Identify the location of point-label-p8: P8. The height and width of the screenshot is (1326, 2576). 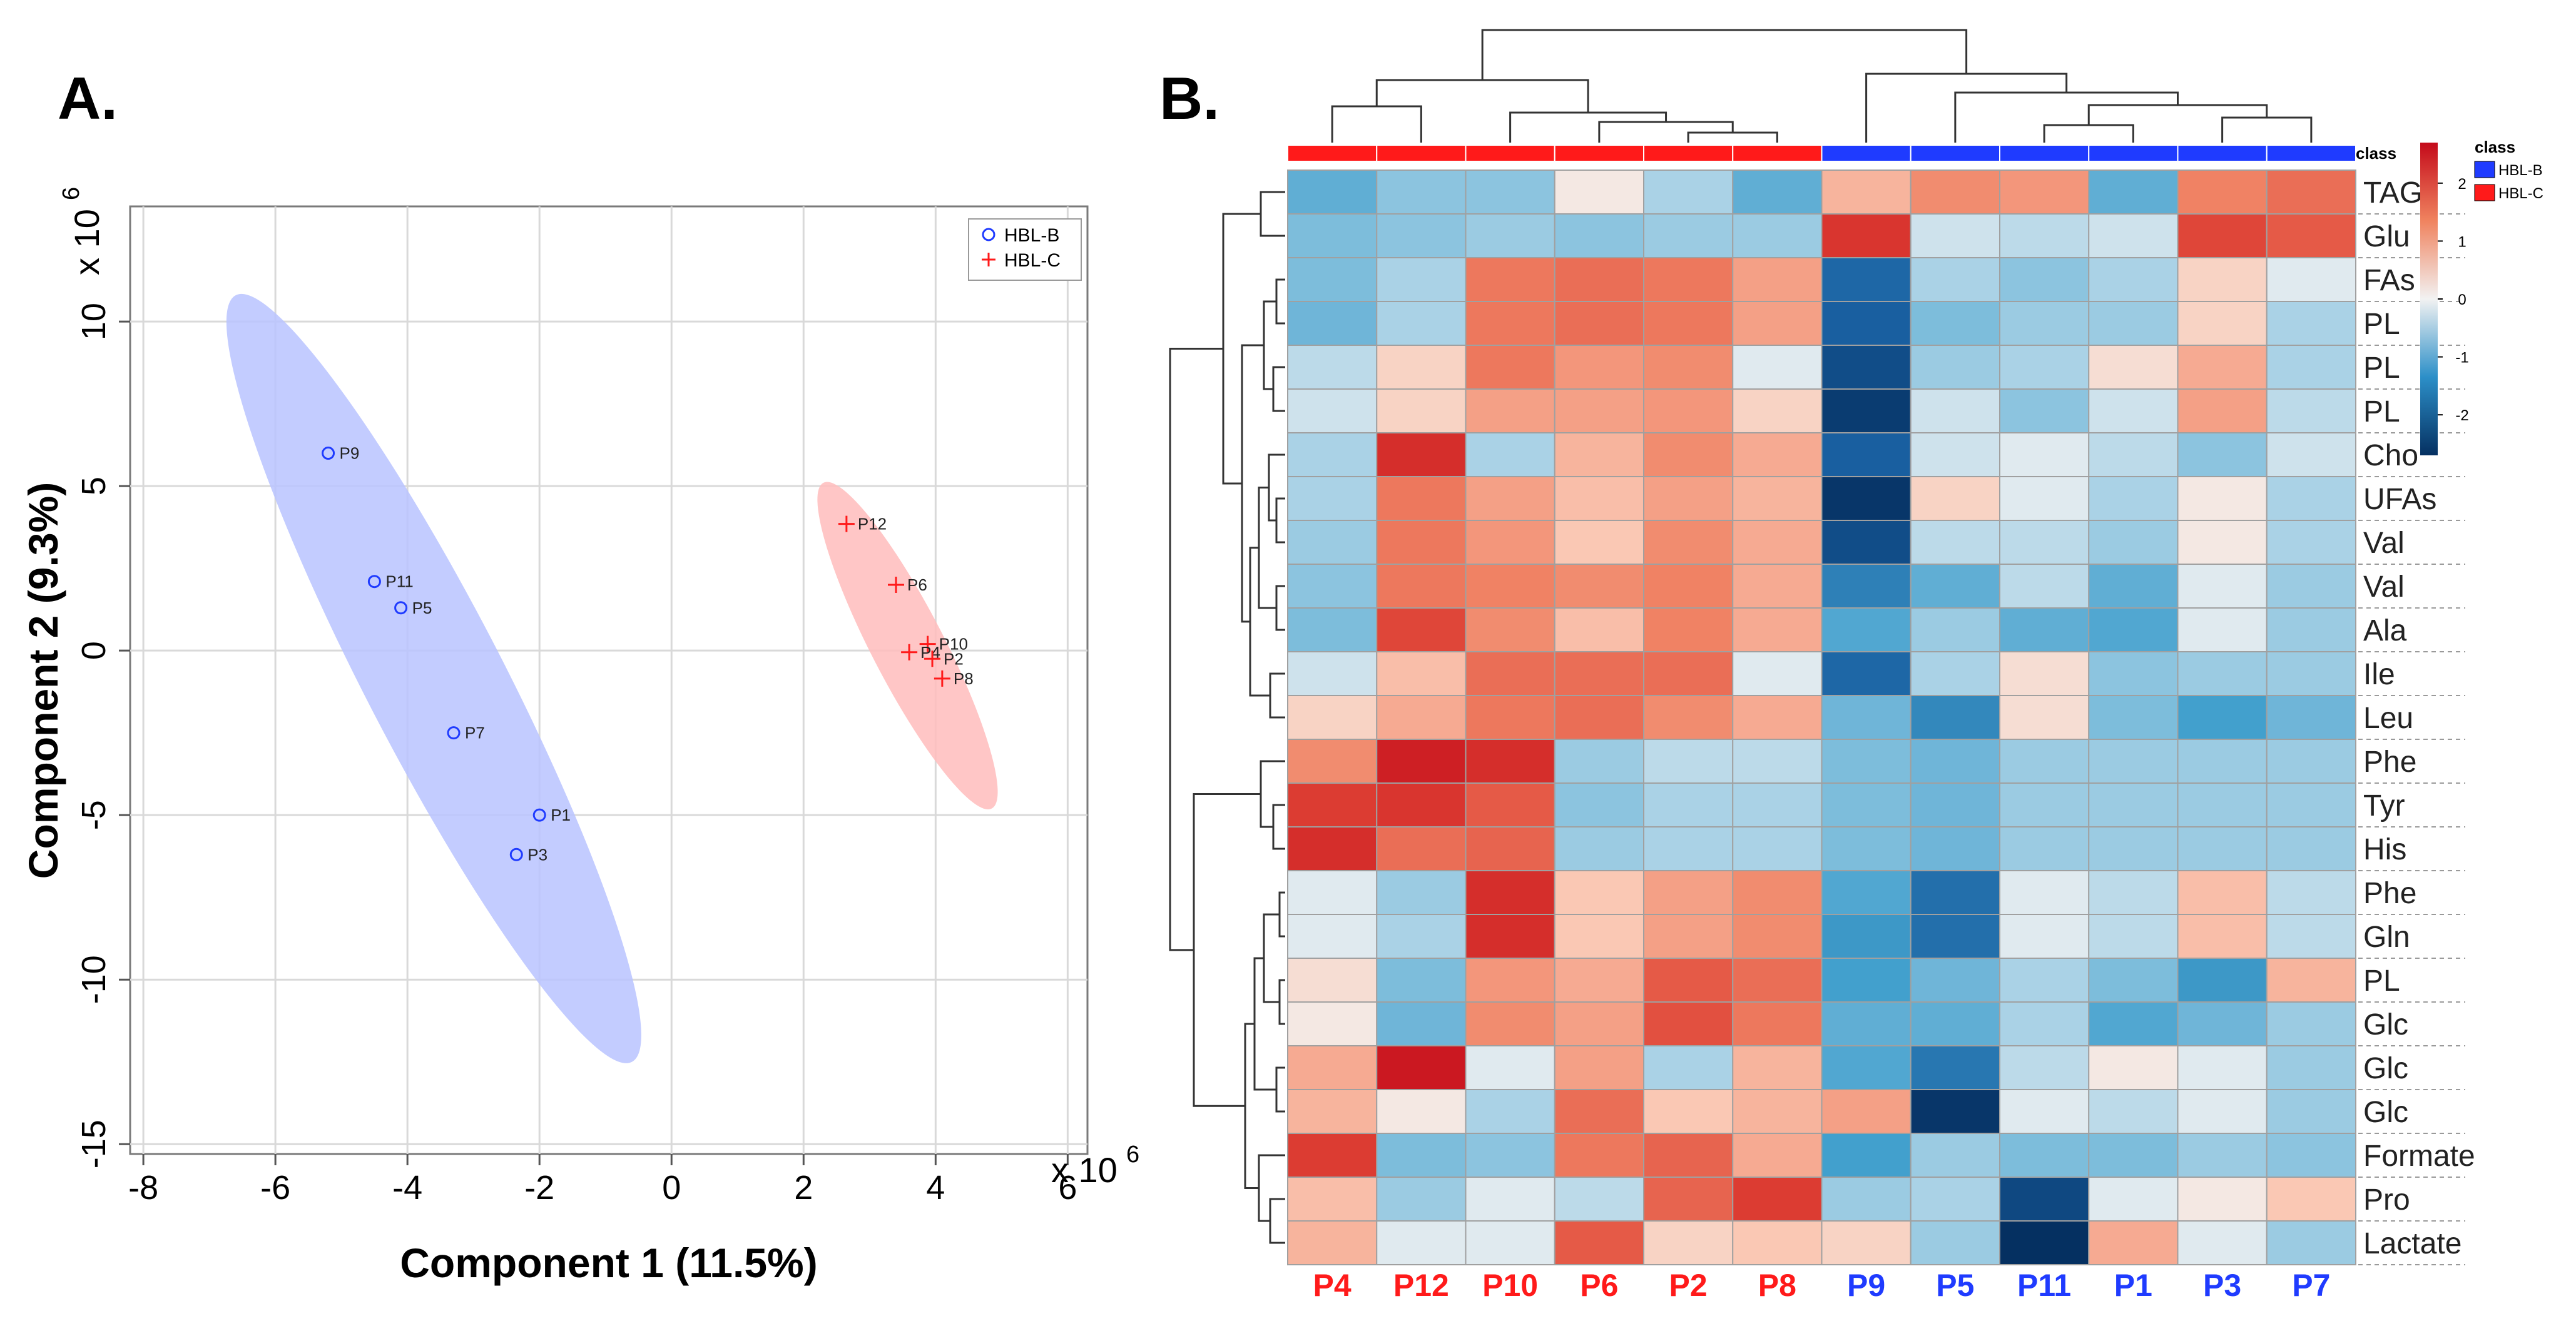
(964, 679).